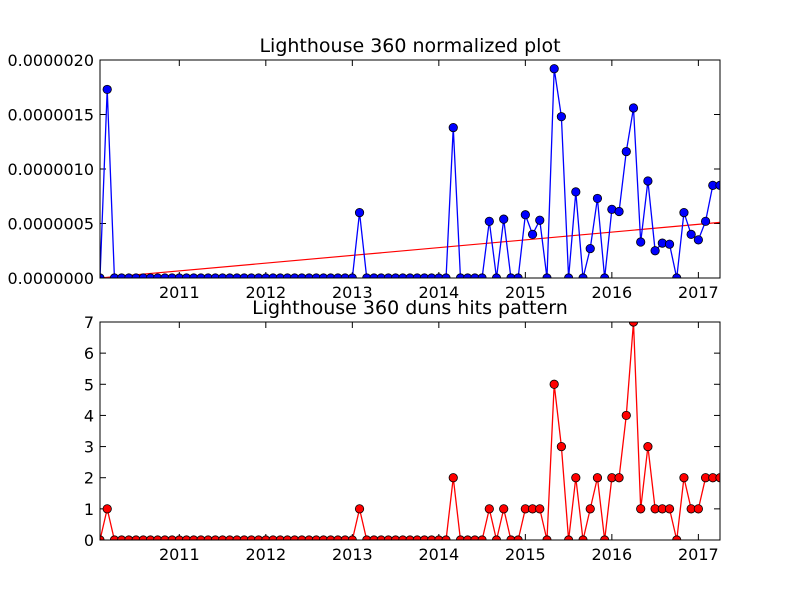 Image resolution: width=800 pixels, height=605 pixels. I want to click on y-tick-label: 0.0000005, so click(50, 224).